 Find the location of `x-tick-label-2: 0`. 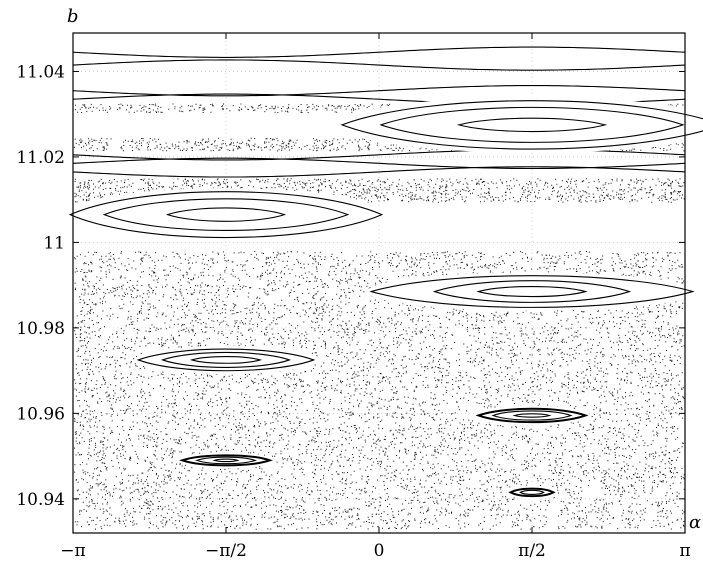

x-tick-label-2: 0 is located at coordinates (379, 551).